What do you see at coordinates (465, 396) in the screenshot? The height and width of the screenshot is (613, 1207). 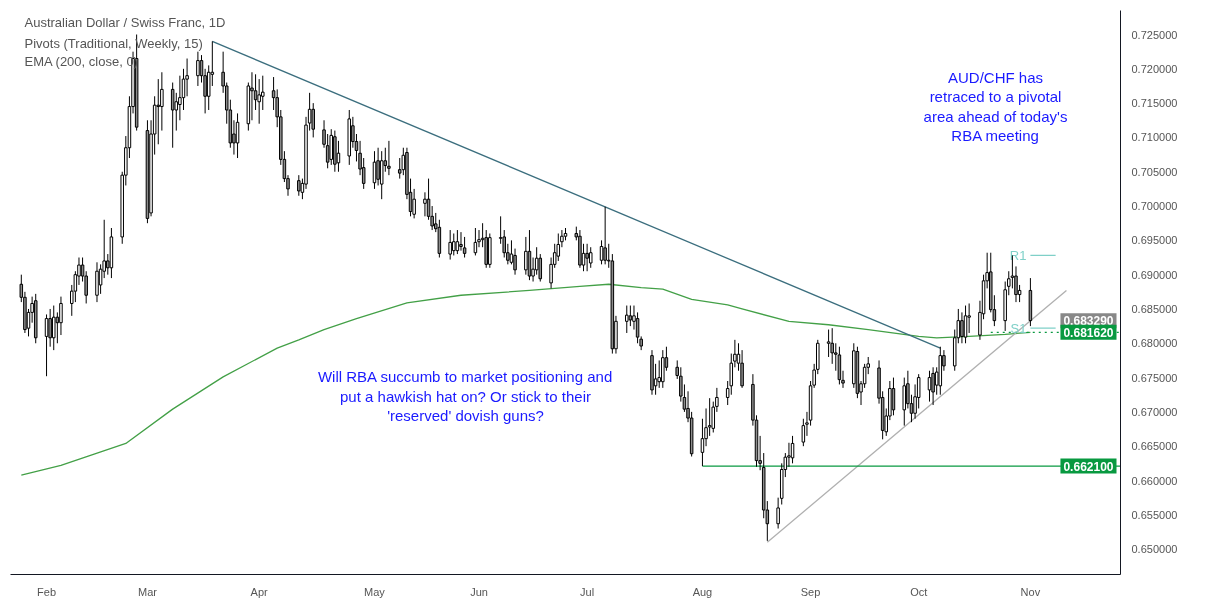 I see `annotation: Will RBA succumb to market positioning and put a hawkish hat on? Or stick to their 'reserved' dovish guns?` at bounding box center [465, 396].